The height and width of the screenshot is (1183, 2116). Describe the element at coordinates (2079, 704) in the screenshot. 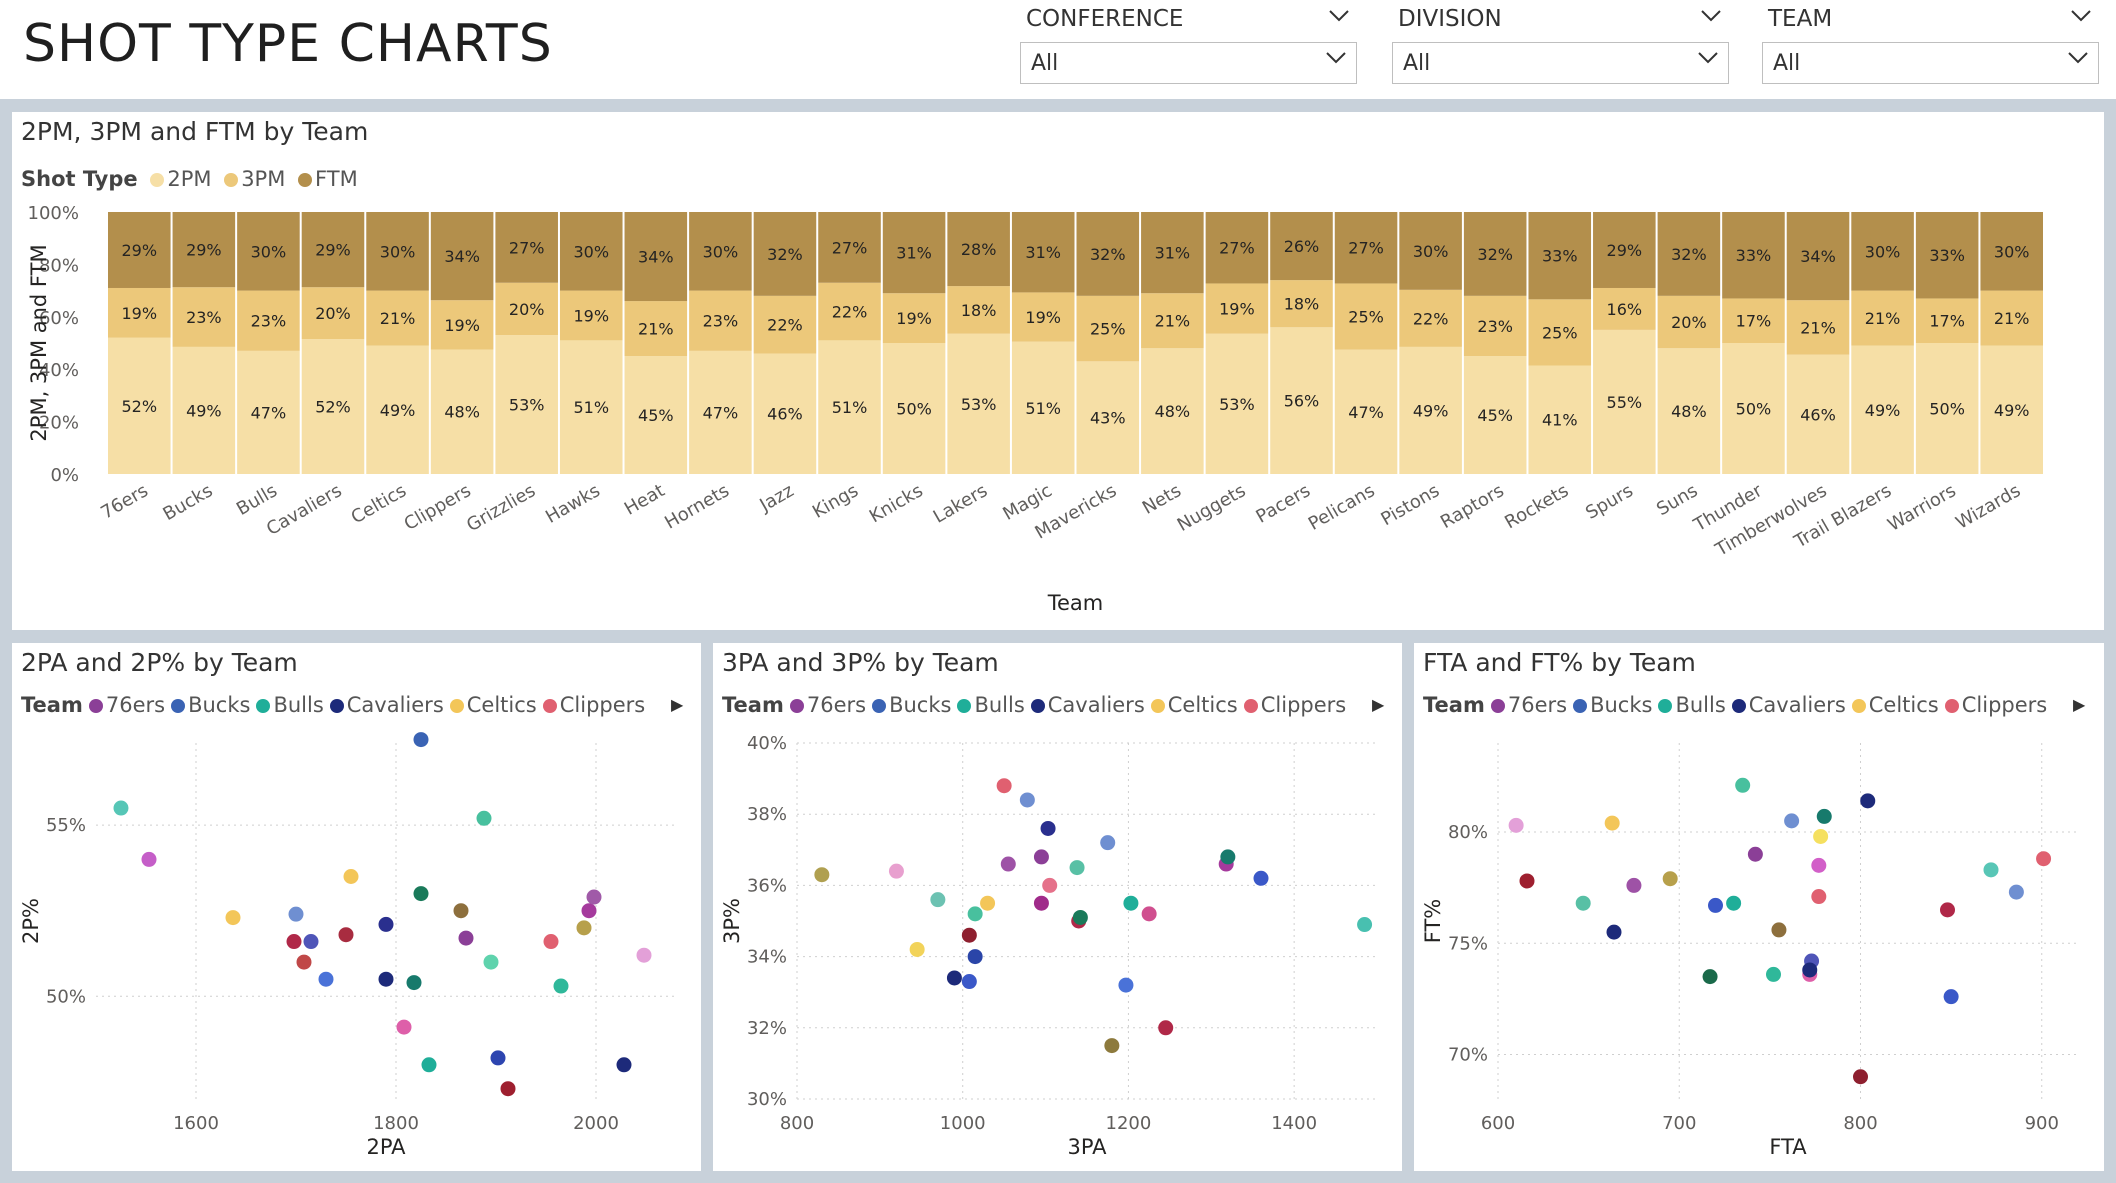

I see `right-arrow-icon: ▶` at that location.